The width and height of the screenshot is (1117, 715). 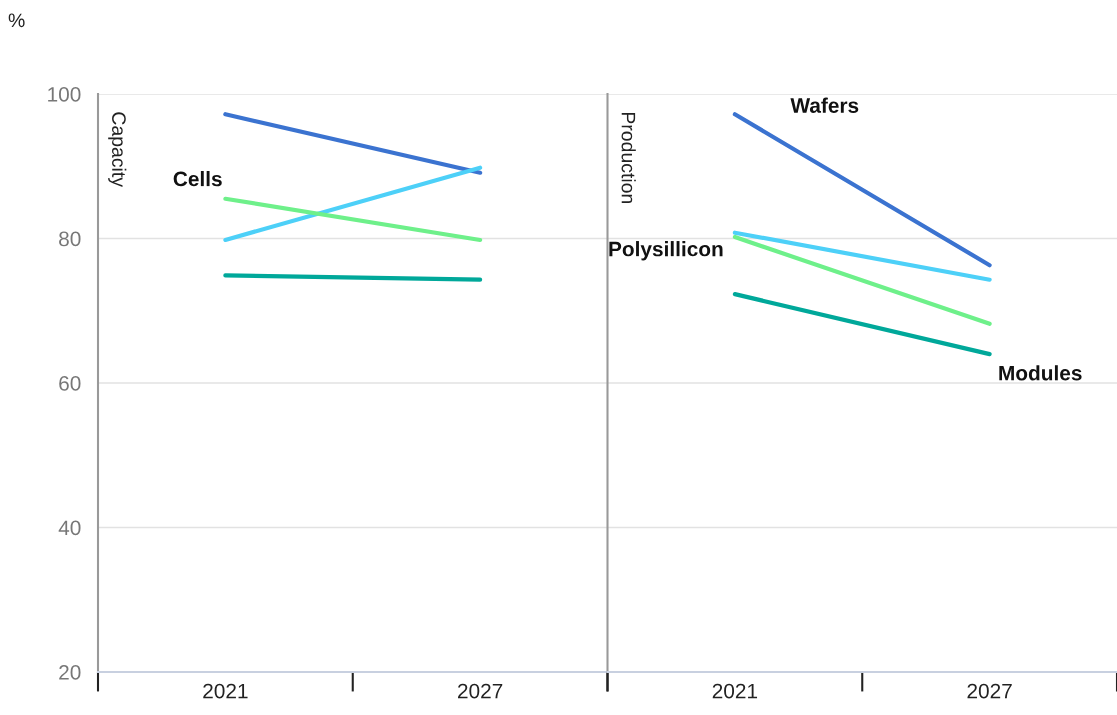 I want to click on y-tick-label: 100, so click(x=64, y=94).